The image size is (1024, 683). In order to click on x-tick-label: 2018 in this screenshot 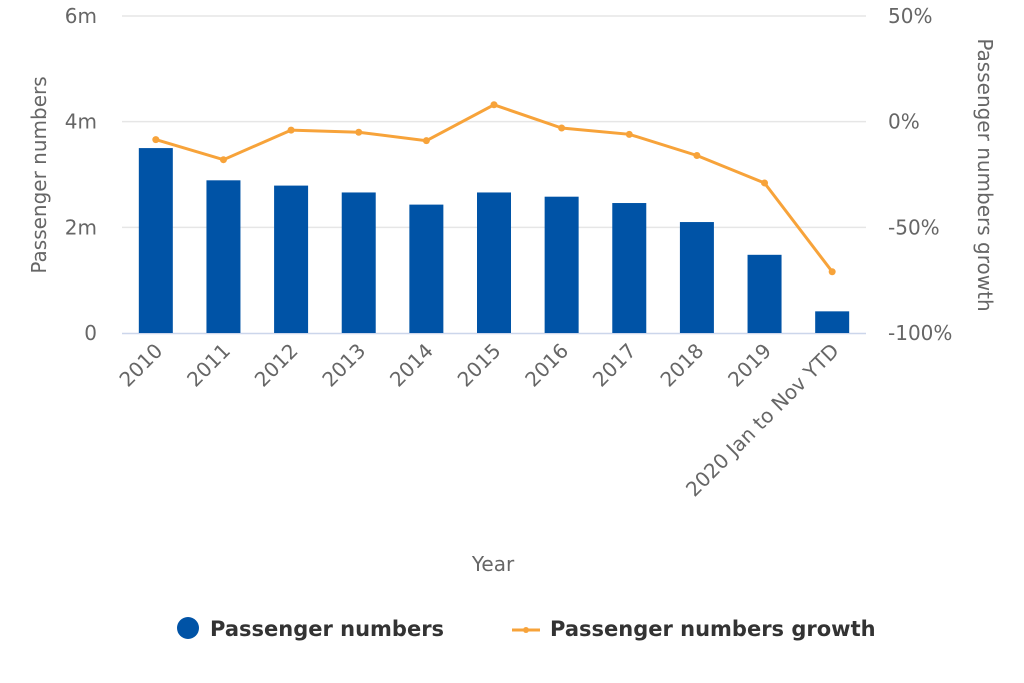, I will do `click(681, 365)`.